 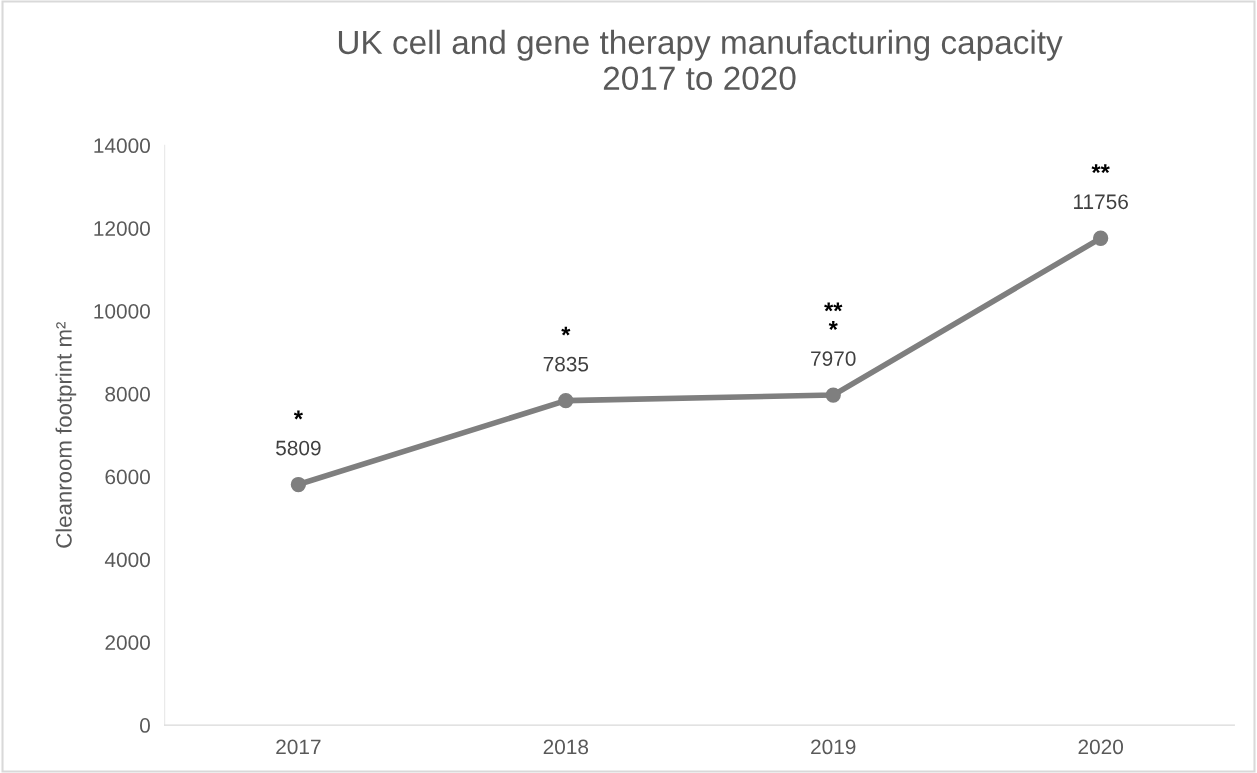 I want to click on annotation: ** *, so click(x=833, y=316).